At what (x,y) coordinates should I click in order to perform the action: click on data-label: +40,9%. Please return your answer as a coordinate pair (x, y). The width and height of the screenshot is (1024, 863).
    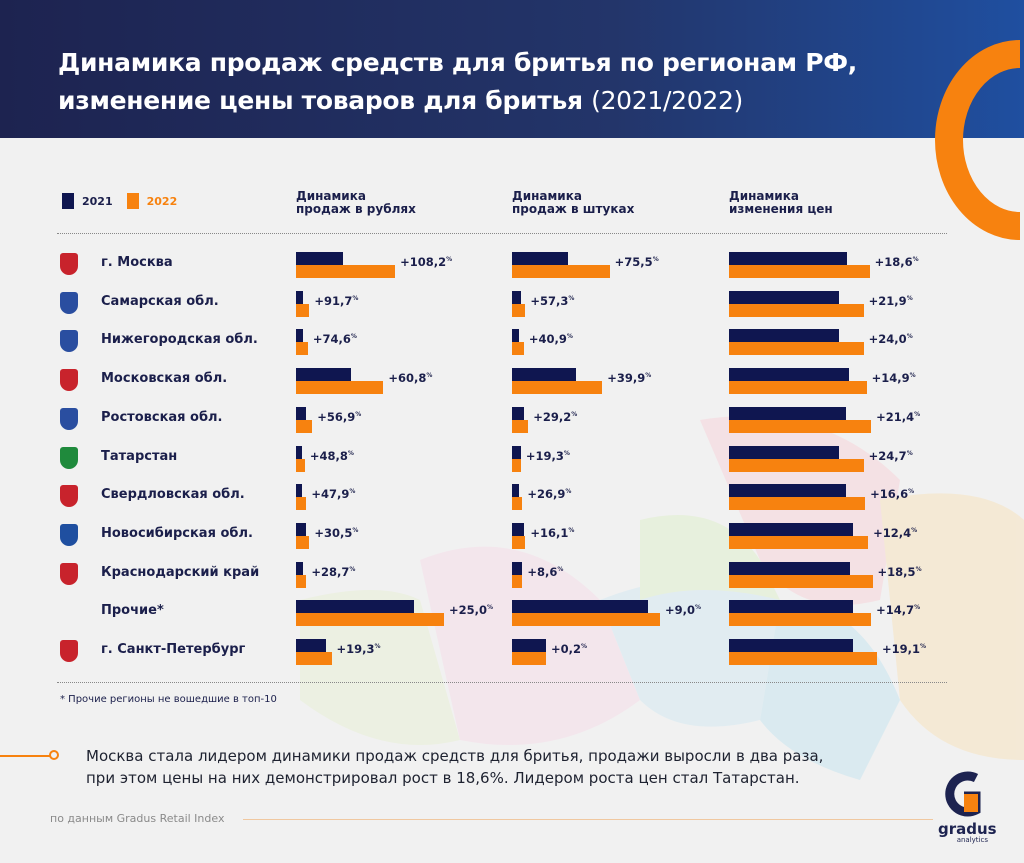
    Looking at the image, I should click on (550, 339).